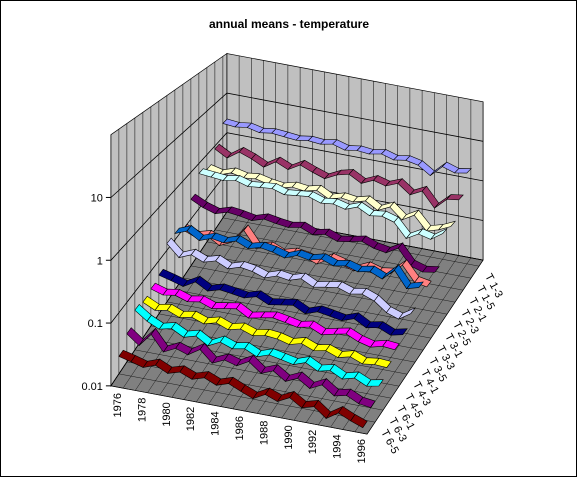  I want to click on x-tick-label: 1976, so click(118, 405).